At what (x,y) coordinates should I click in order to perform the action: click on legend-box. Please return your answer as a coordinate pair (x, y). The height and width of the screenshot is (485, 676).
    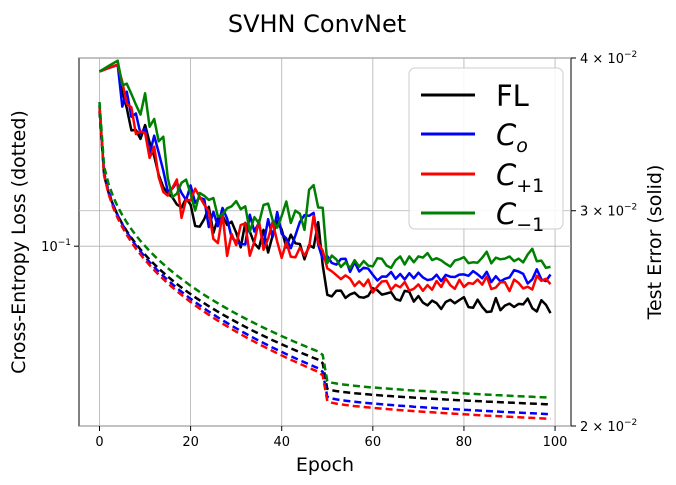
    Looking at the image, I should click on (486, 148).